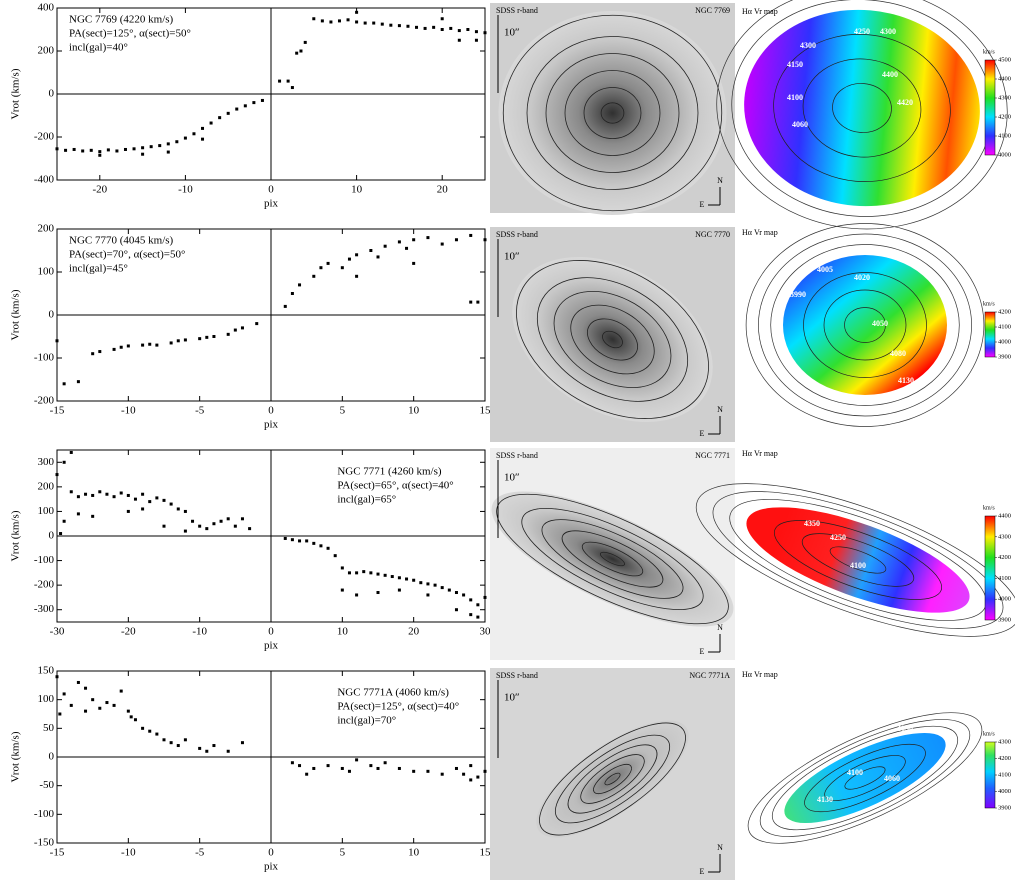 Image resolution: width=1015 pixels, height=884 pixels. What do you see at coordinates (46, 511) in the screenshot?
I see `y-tick-label: 100` at bounding box center [46, 511].